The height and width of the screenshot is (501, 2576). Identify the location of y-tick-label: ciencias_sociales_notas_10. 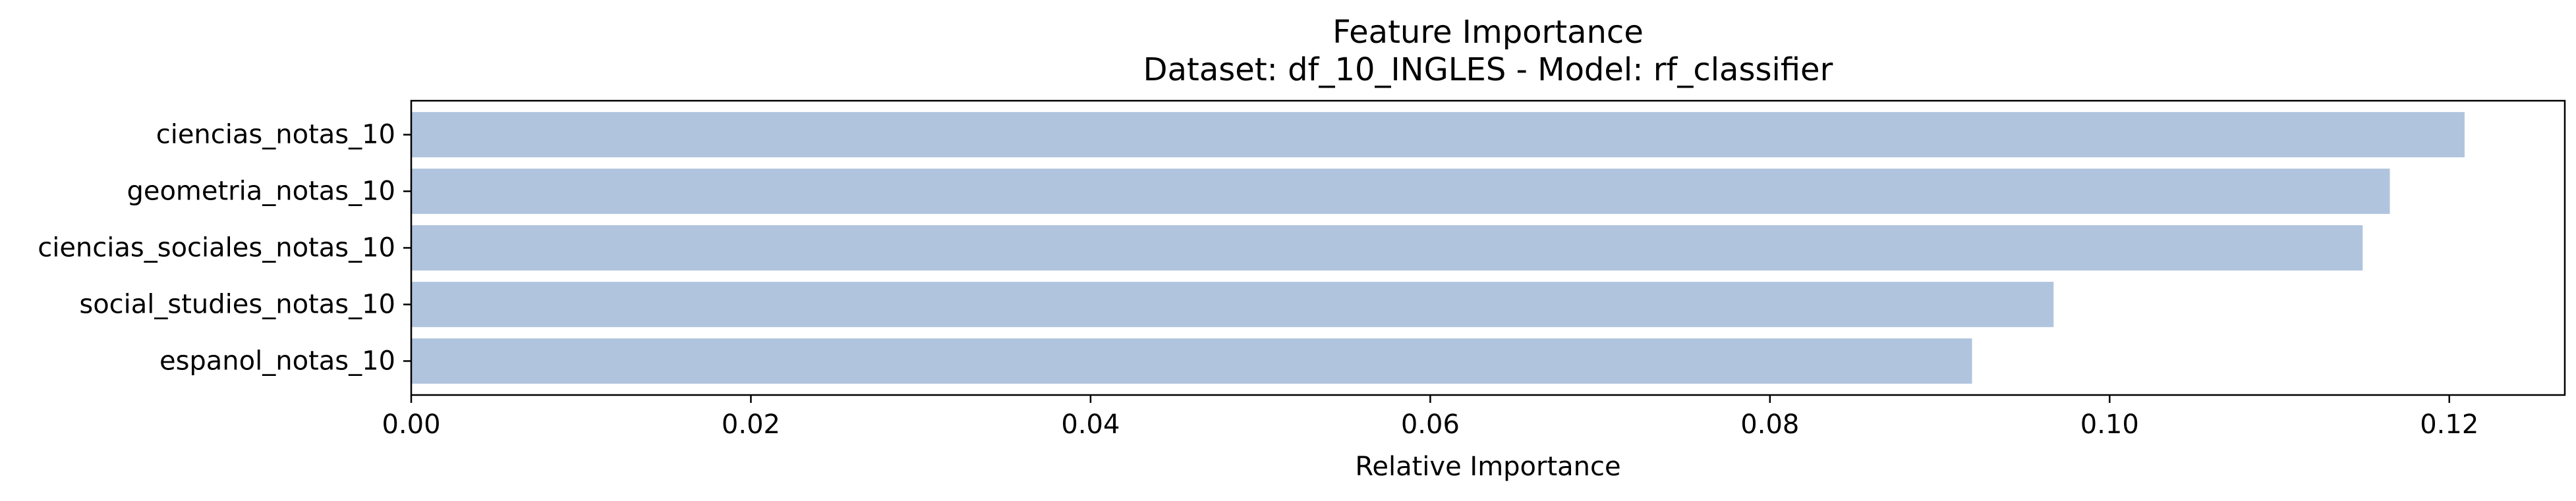
(217, 248).